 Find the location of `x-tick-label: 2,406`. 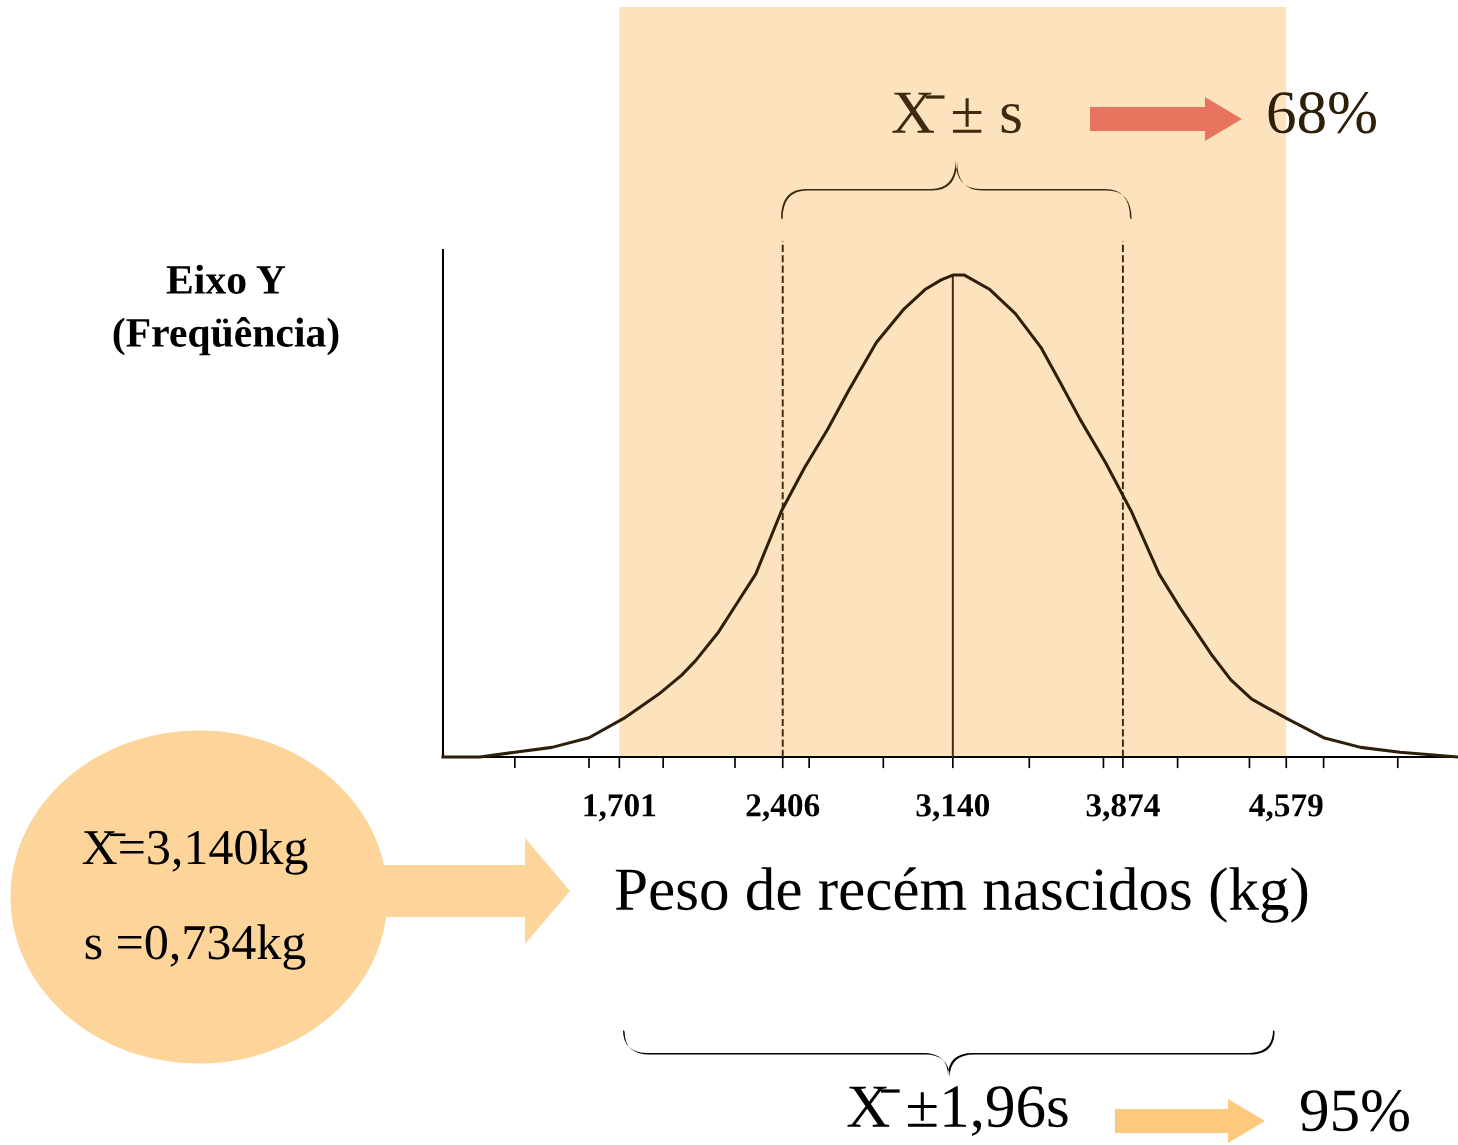

x-tick-label: 2,406 is located at coordinates (783, 808).